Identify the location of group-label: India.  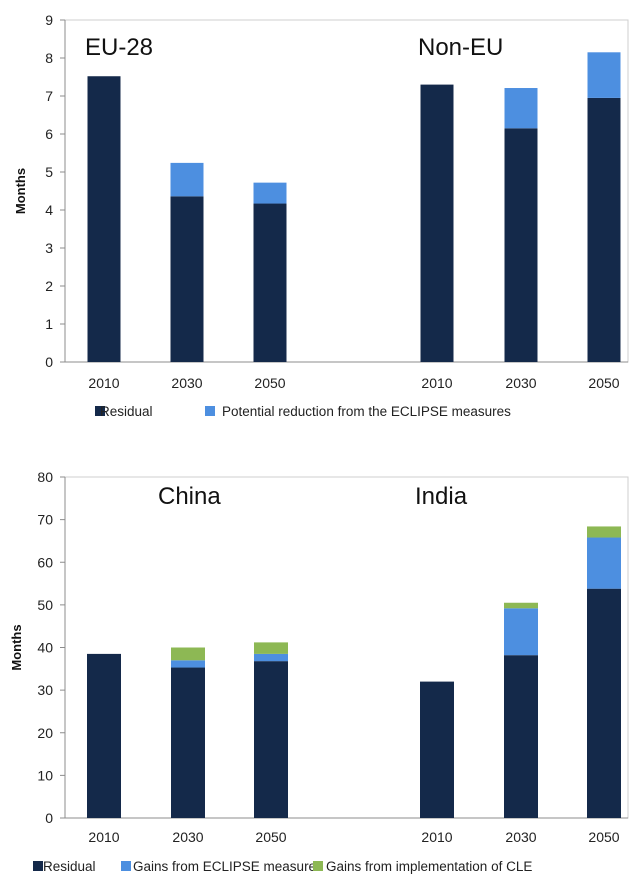
(441, 496).